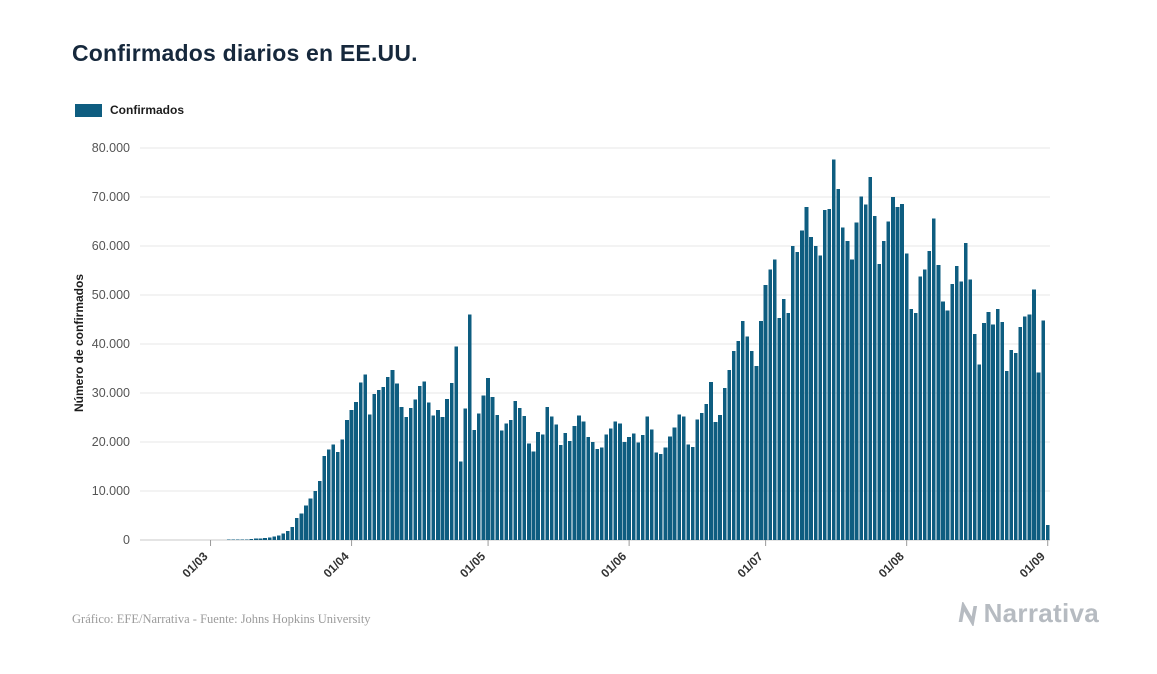  I want to click on x-tick-label: 01/04, so click(336, 564).